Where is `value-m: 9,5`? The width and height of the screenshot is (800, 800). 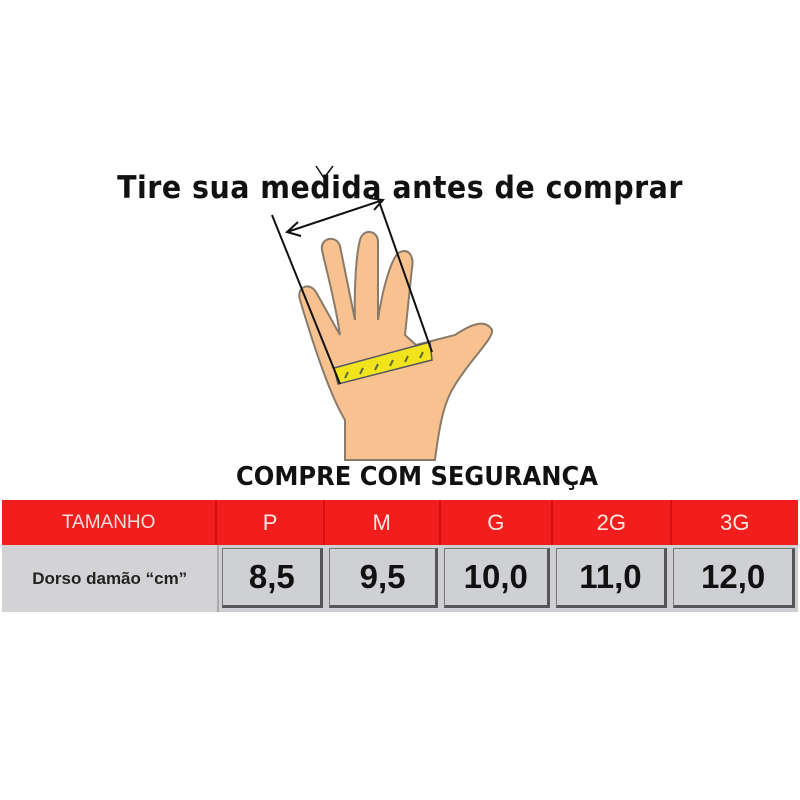 value-m: 9,5 is located at coordinates (383, 578).